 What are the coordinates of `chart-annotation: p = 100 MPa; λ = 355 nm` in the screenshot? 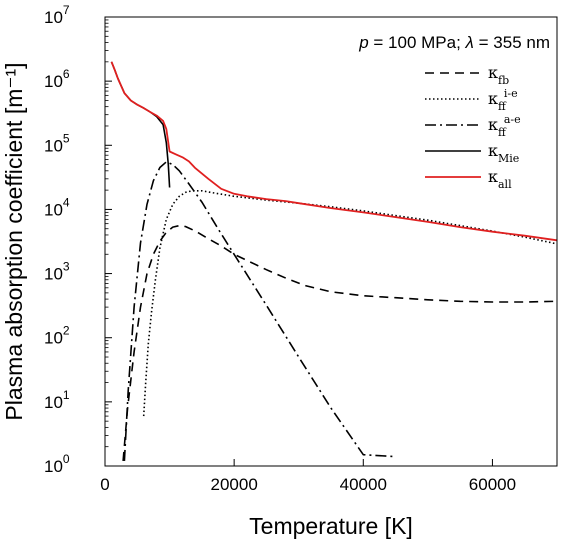 It's located at (454, 42).